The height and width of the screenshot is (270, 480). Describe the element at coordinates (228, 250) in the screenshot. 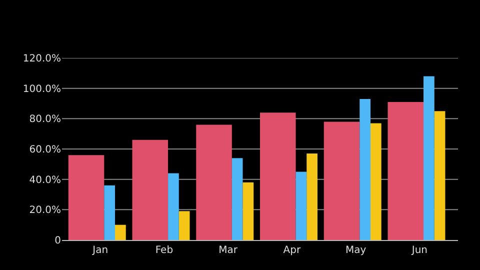

I see `x-tick-label: Mar` at that location.